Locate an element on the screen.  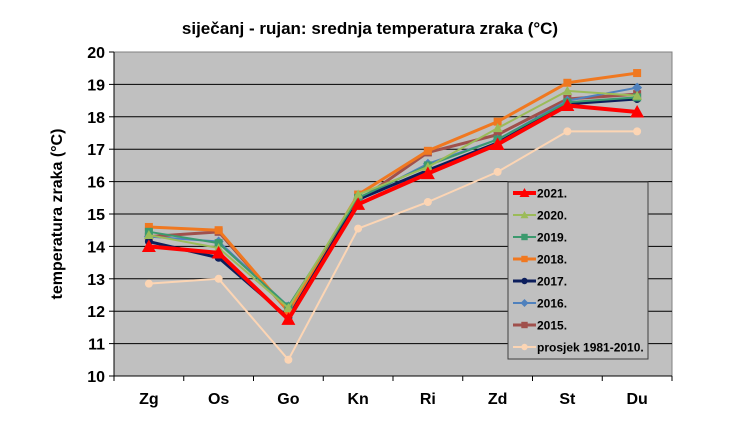
legend-item: 2017. is located at coordinates (540, 282).